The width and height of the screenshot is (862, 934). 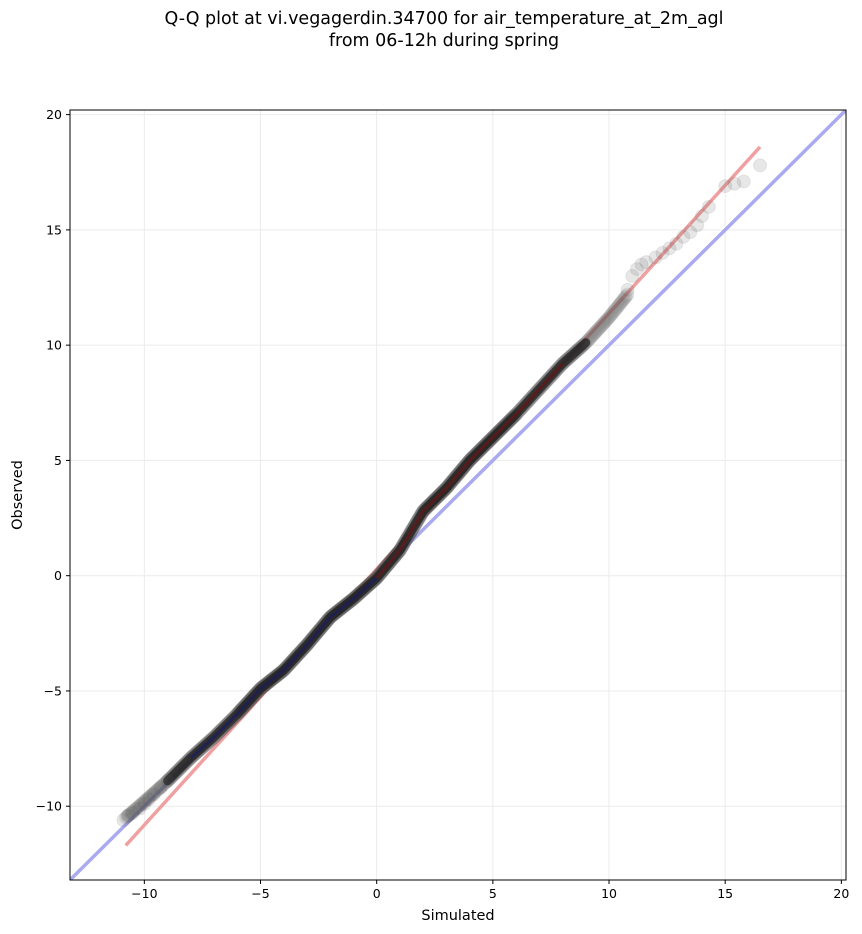 I want to click on y-tick-label: 0, so click(x=58, y=575).